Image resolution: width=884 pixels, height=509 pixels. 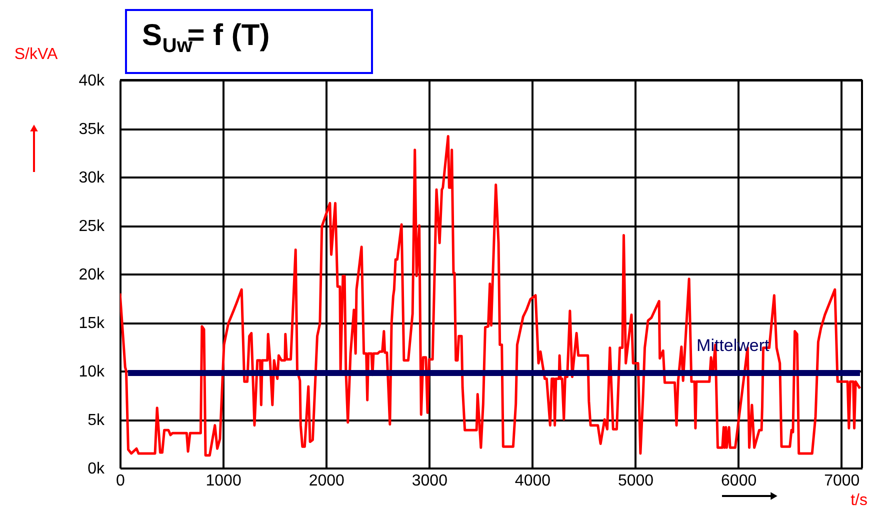 What do you see at coordinates (92, 81) in the screenshot?
I see `y-tick-label: 40k` at bounding box center [92, 81].